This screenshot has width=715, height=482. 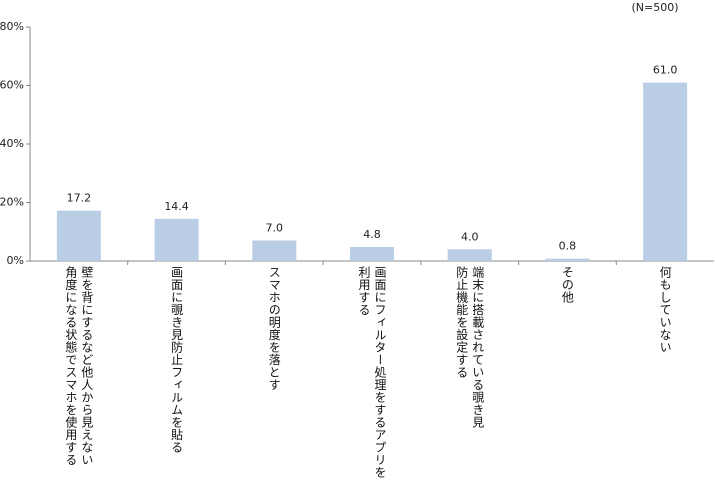 I want to click on x-tick-label: 画面に覗き見防止フィルムを貼る, so click(x=176, y=360).